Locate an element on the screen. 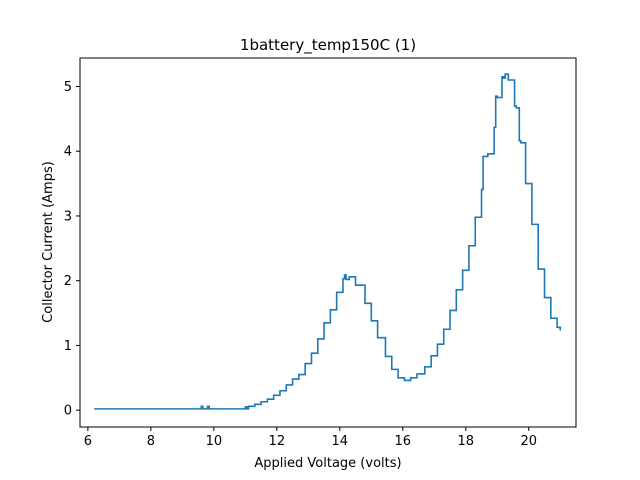 The height and width of the screenshot is (480, 640). y-tick-label: 0 is located at coordinates (68, 411).